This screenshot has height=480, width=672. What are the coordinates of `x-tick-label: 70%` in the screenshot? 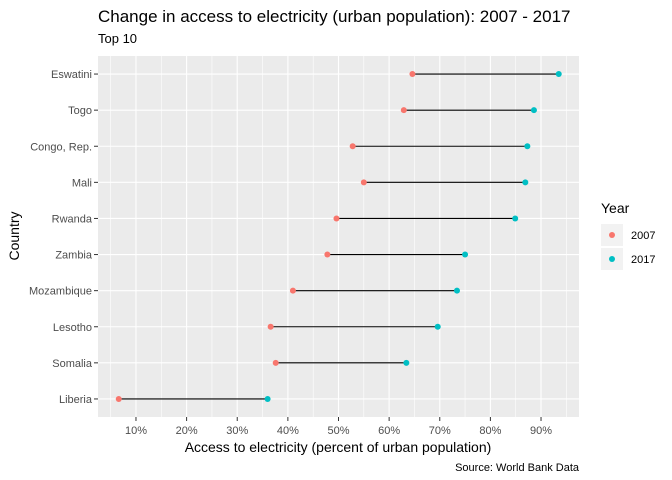 It's located at (440, 431).